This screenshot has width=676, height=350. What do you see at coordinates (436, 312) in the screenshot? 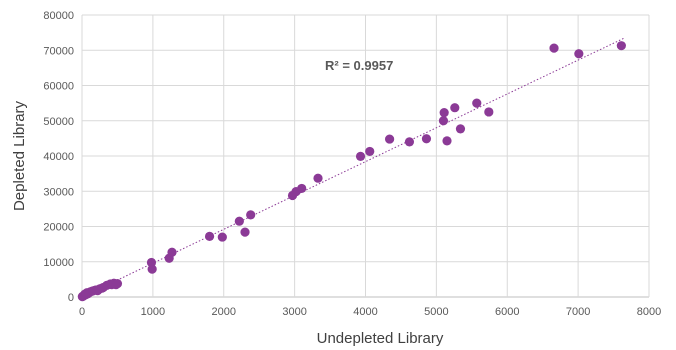
I see `x-tick-label: 5000` at bounding box center [436, 312].